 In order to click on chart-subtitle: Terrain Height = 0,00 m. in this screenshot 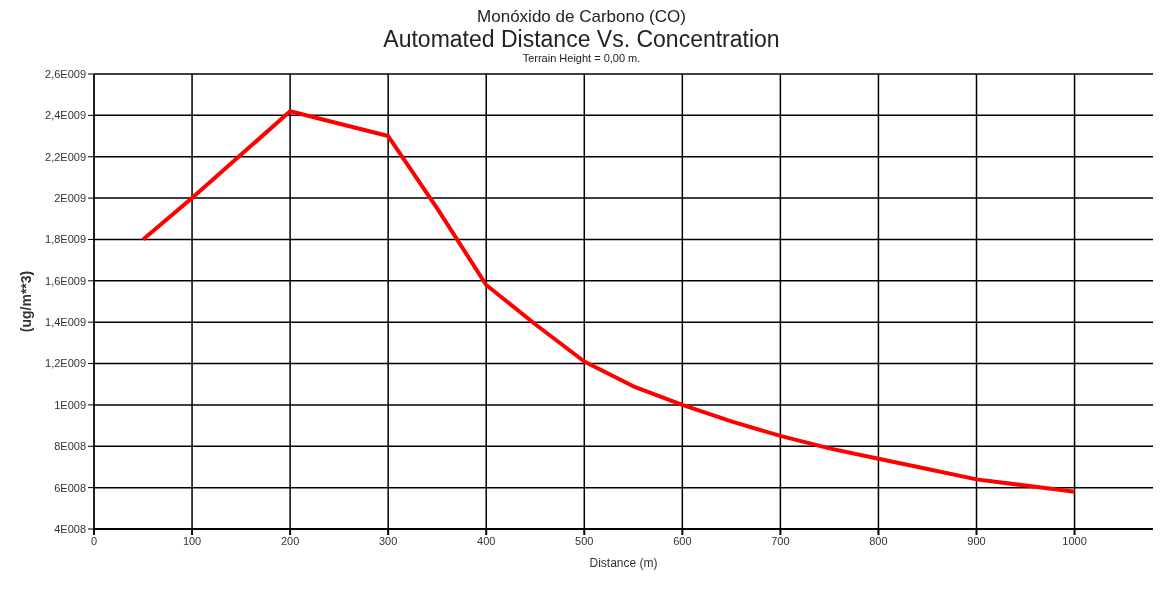, I will do `click(581, 58)`.